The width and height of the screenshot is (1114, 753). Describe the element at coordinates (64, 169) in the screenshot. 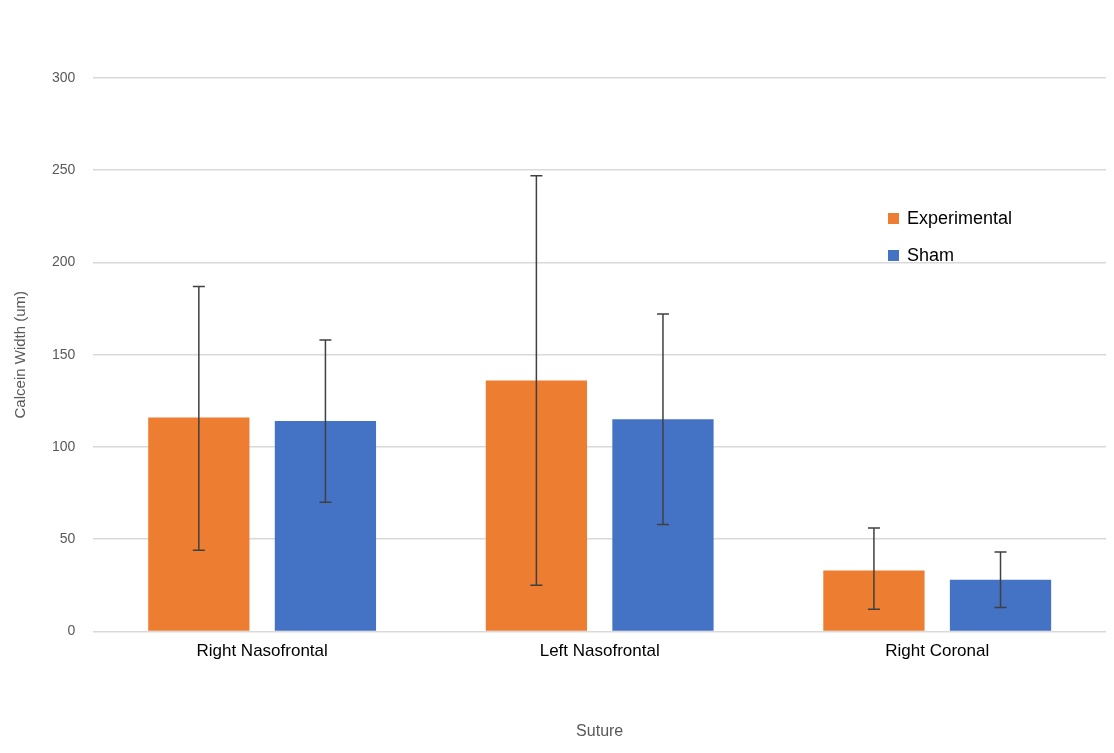

I see `y-tick-label: 250` at that location.